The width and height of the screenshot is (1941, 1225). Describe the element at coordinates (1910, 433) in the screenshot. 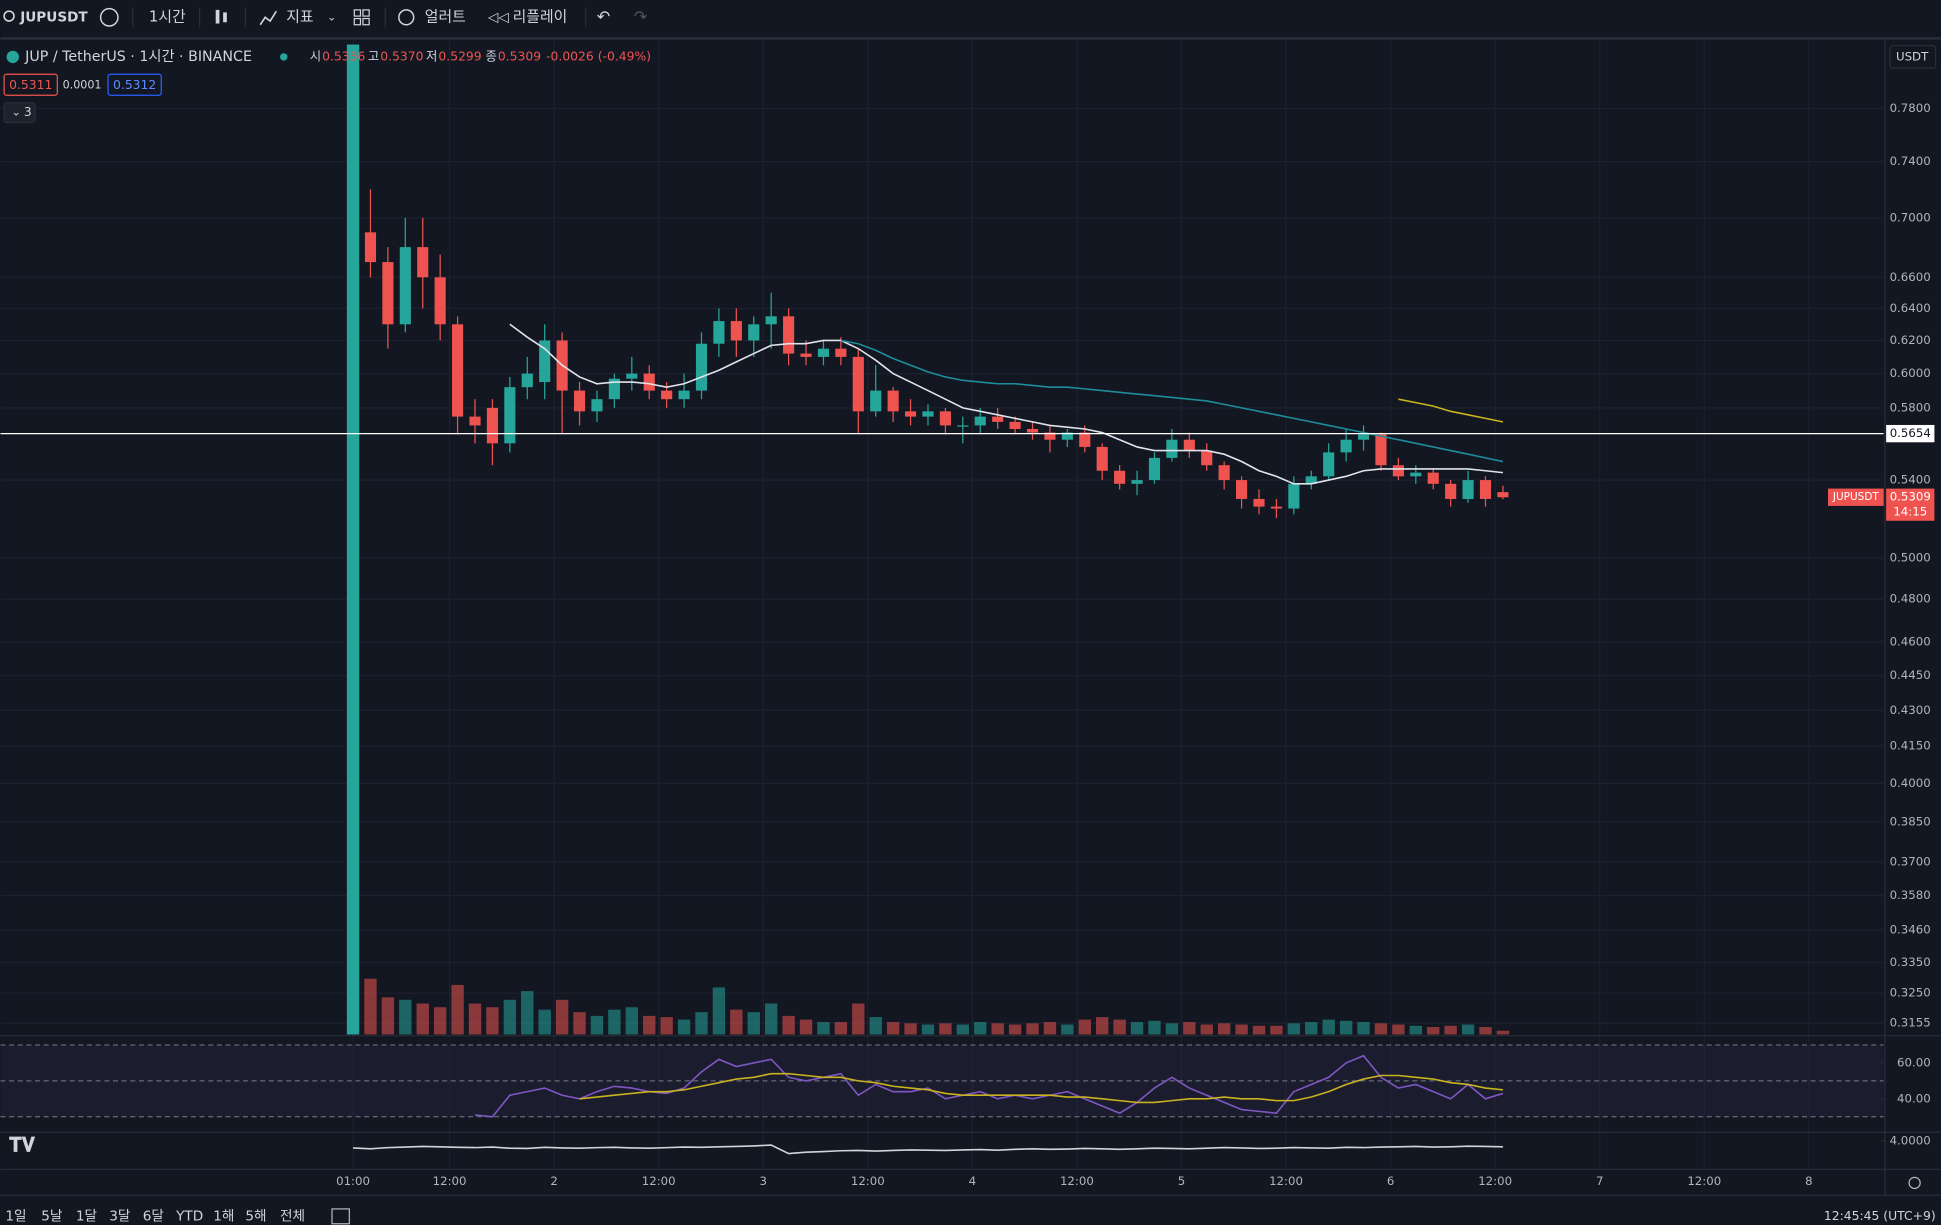

I see `hline-label-box` at that location.